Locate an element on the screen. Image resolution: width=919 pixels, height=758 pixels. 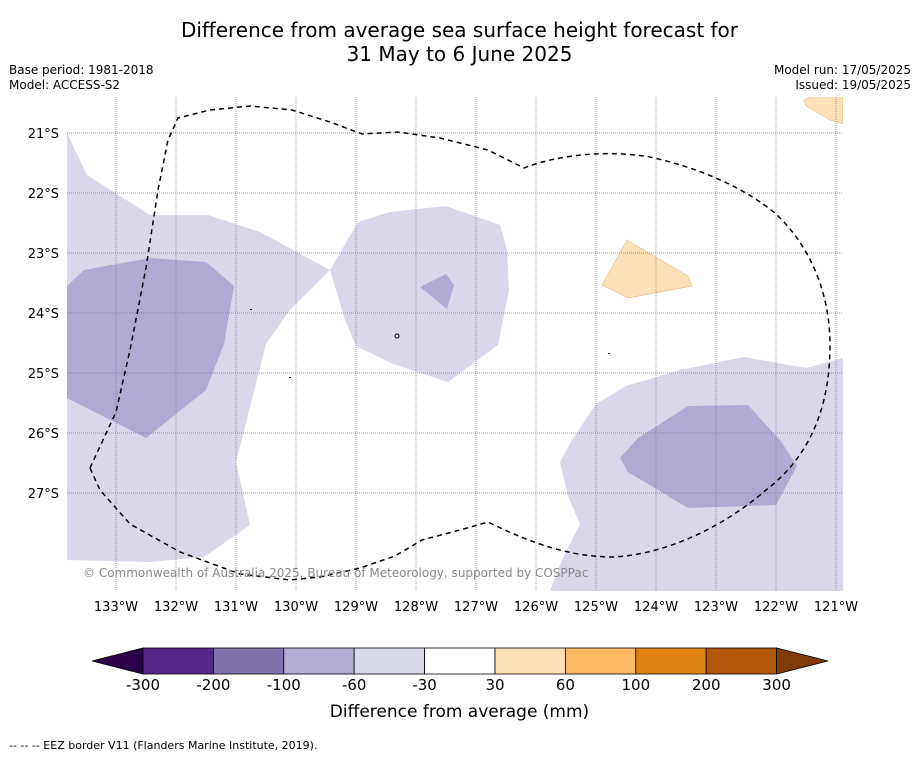
colorbar-tick: 100 is located at coordinates (636, 685).